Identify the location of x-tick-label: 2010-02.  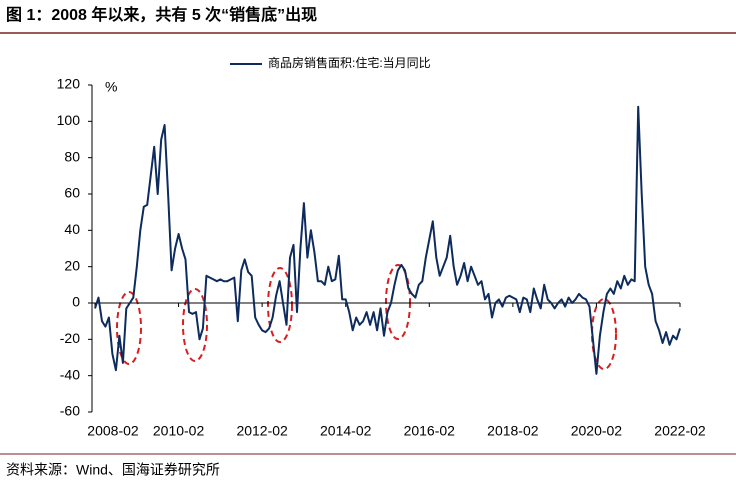
(179, 431).